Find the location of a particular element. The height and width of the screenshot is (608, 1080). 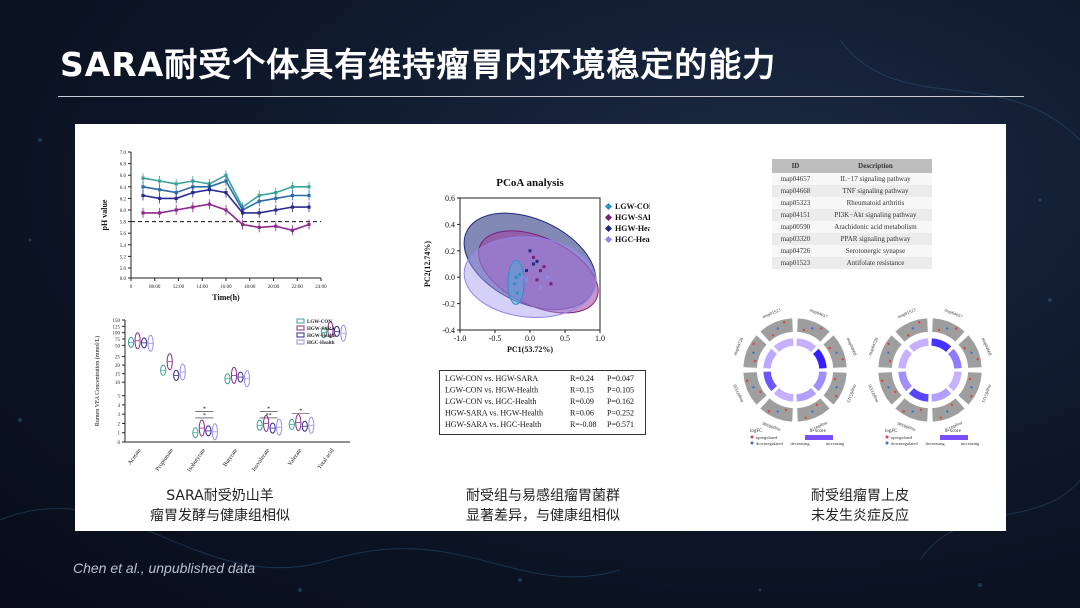

stats-comparison: LGW-CON vs. HGC-Health is located at coordinates (490, 401).